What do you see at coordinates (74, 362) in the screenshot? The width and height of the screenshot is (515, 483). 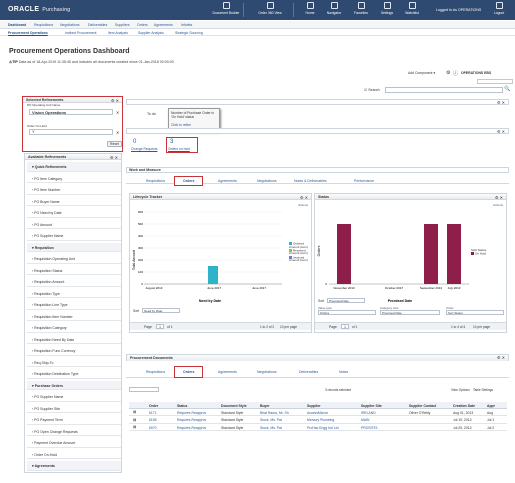 I see `refinement-item: › Req Ship-To` at bounding box center [74, 362].